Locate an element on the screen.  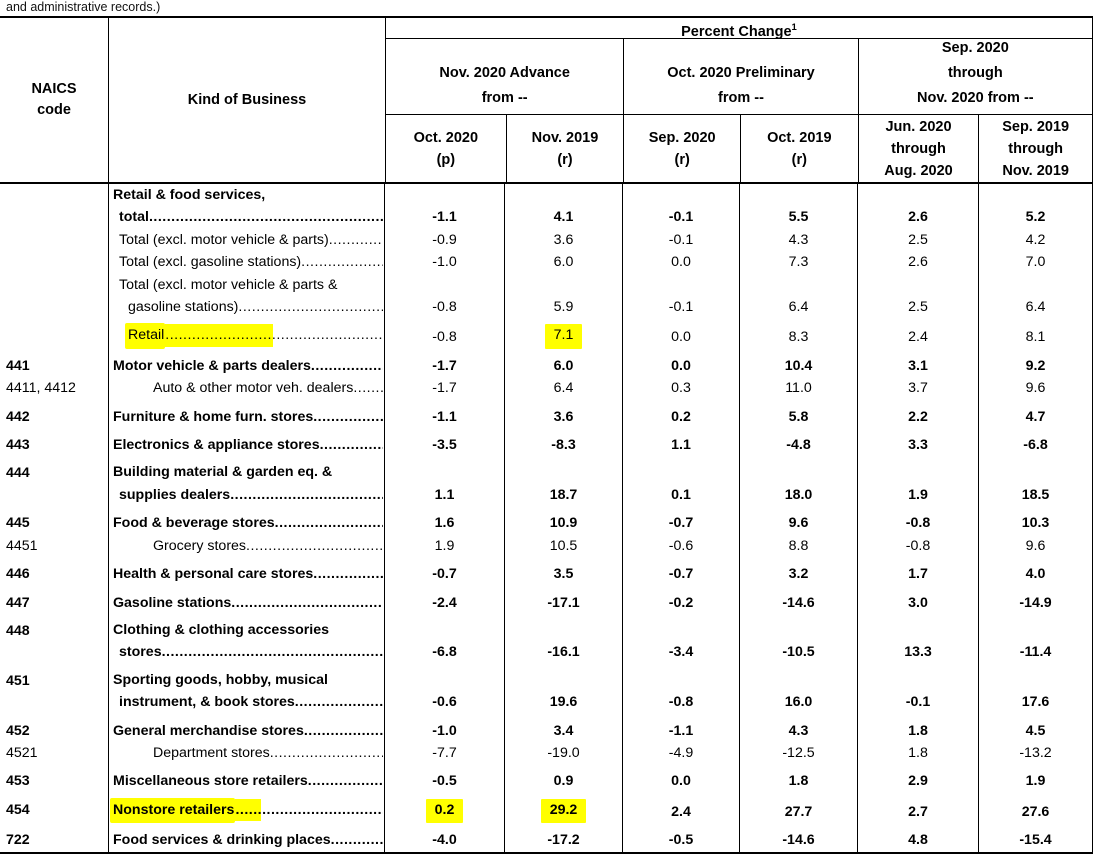
col-group-header: Sep. 2020 through Nov. 2020 from -- is located at coordinates (974, 76).